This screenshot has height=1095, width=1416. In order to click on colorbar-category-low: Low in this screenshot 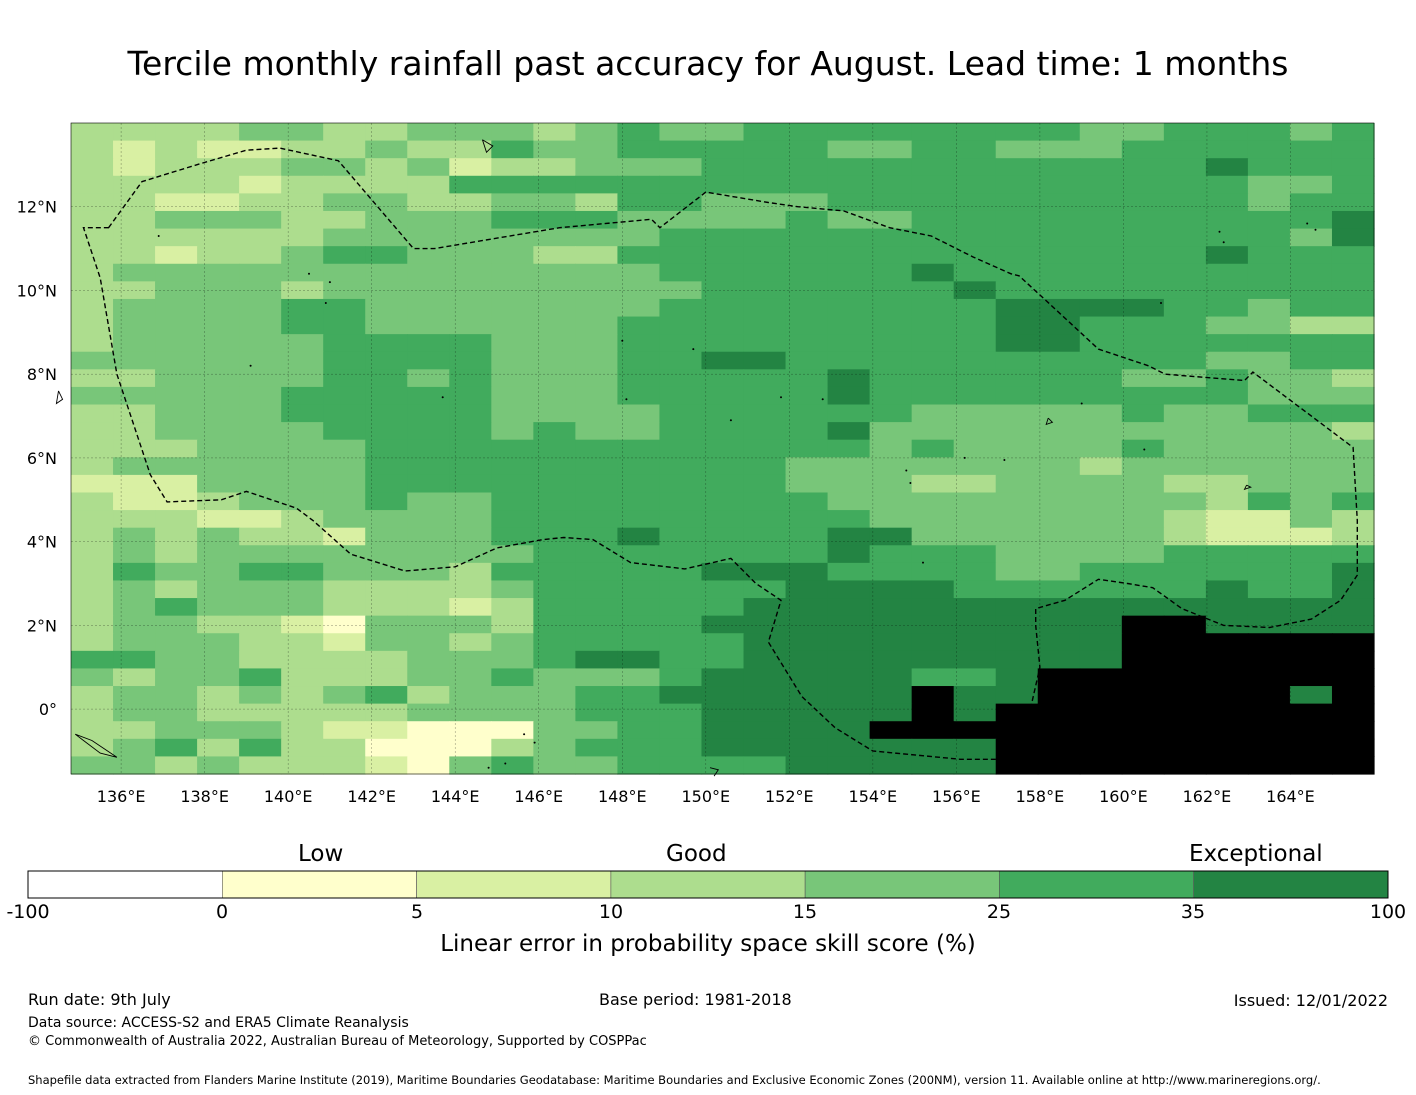, I will do `click(321, 854)`.